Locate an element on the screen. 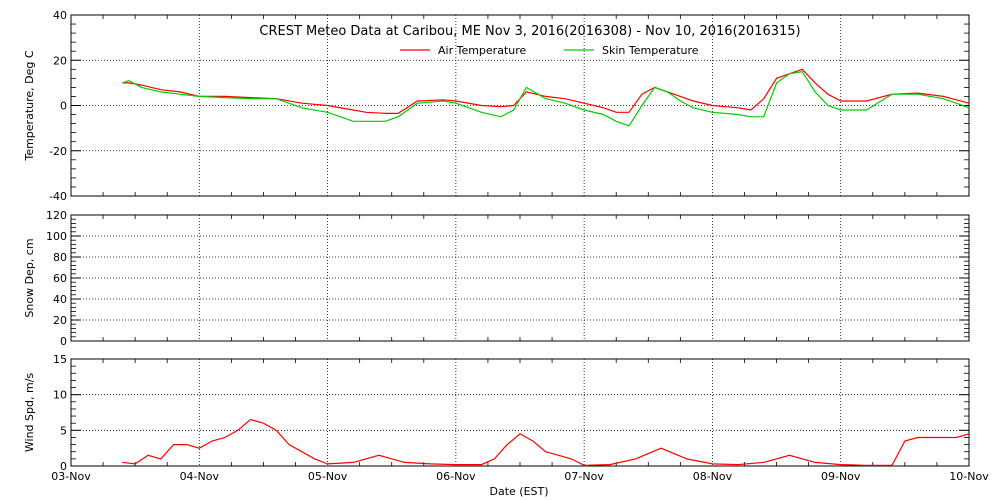 The image size is (1000, 500). x-tick-label: 08-Nov is located at coordinates (713, 476).